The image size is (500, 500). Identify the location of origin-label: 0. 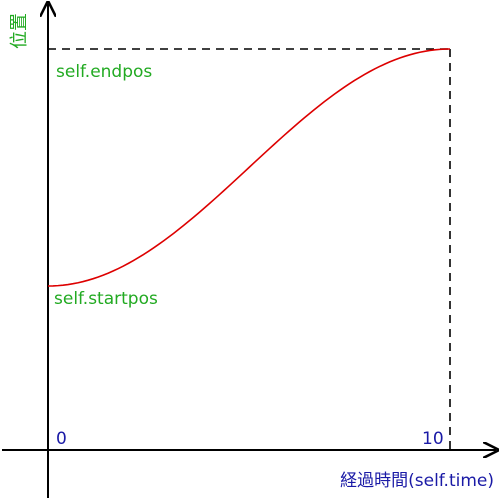
(61, 439).